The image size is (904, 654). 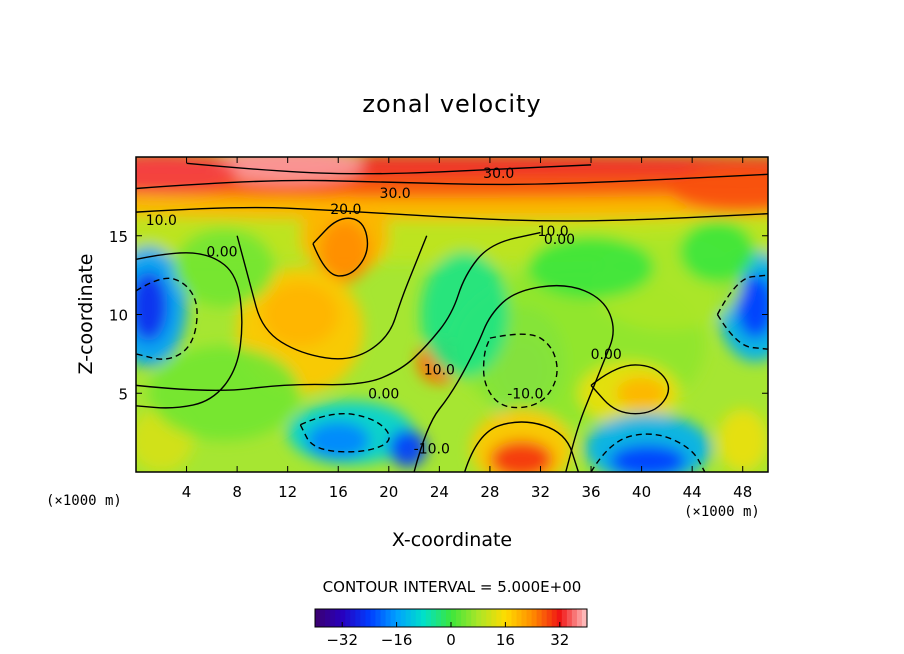 I want to click on chart-title: zonal velocity, so click(x=451, y=104).